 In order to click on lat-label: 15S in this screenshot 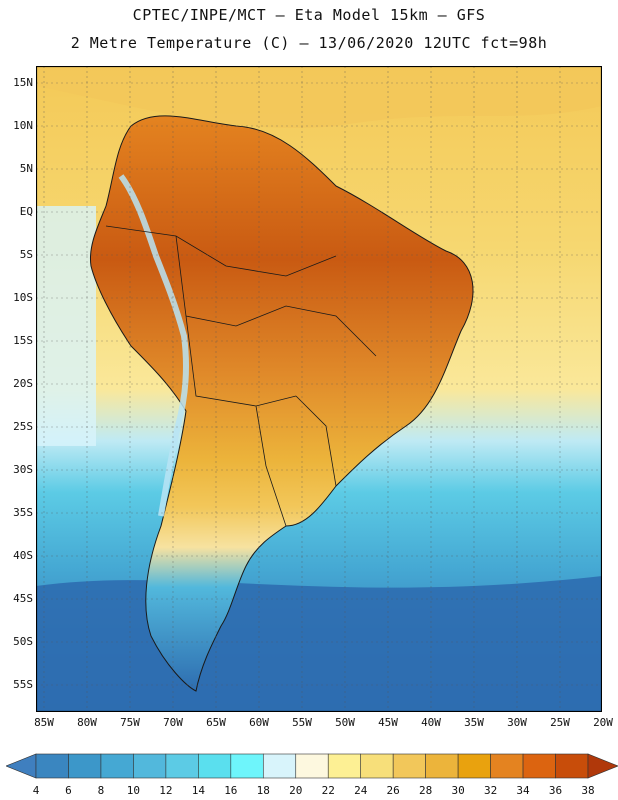, I will do `click(23, 340)`.